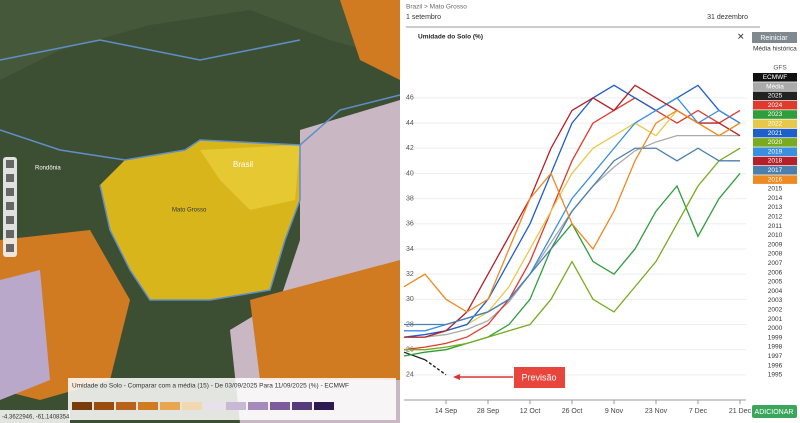  I want to click on close-icon: ✕, so click(741, 36).